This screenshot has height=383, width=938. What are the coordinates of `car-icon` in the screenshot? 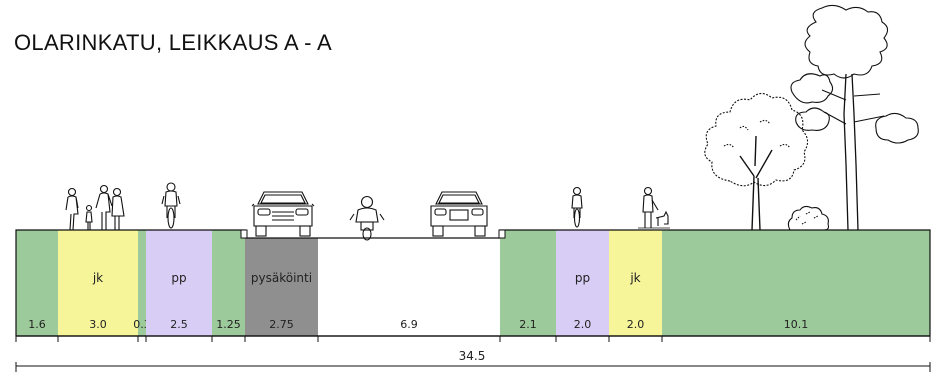 It's located at (459, 214).